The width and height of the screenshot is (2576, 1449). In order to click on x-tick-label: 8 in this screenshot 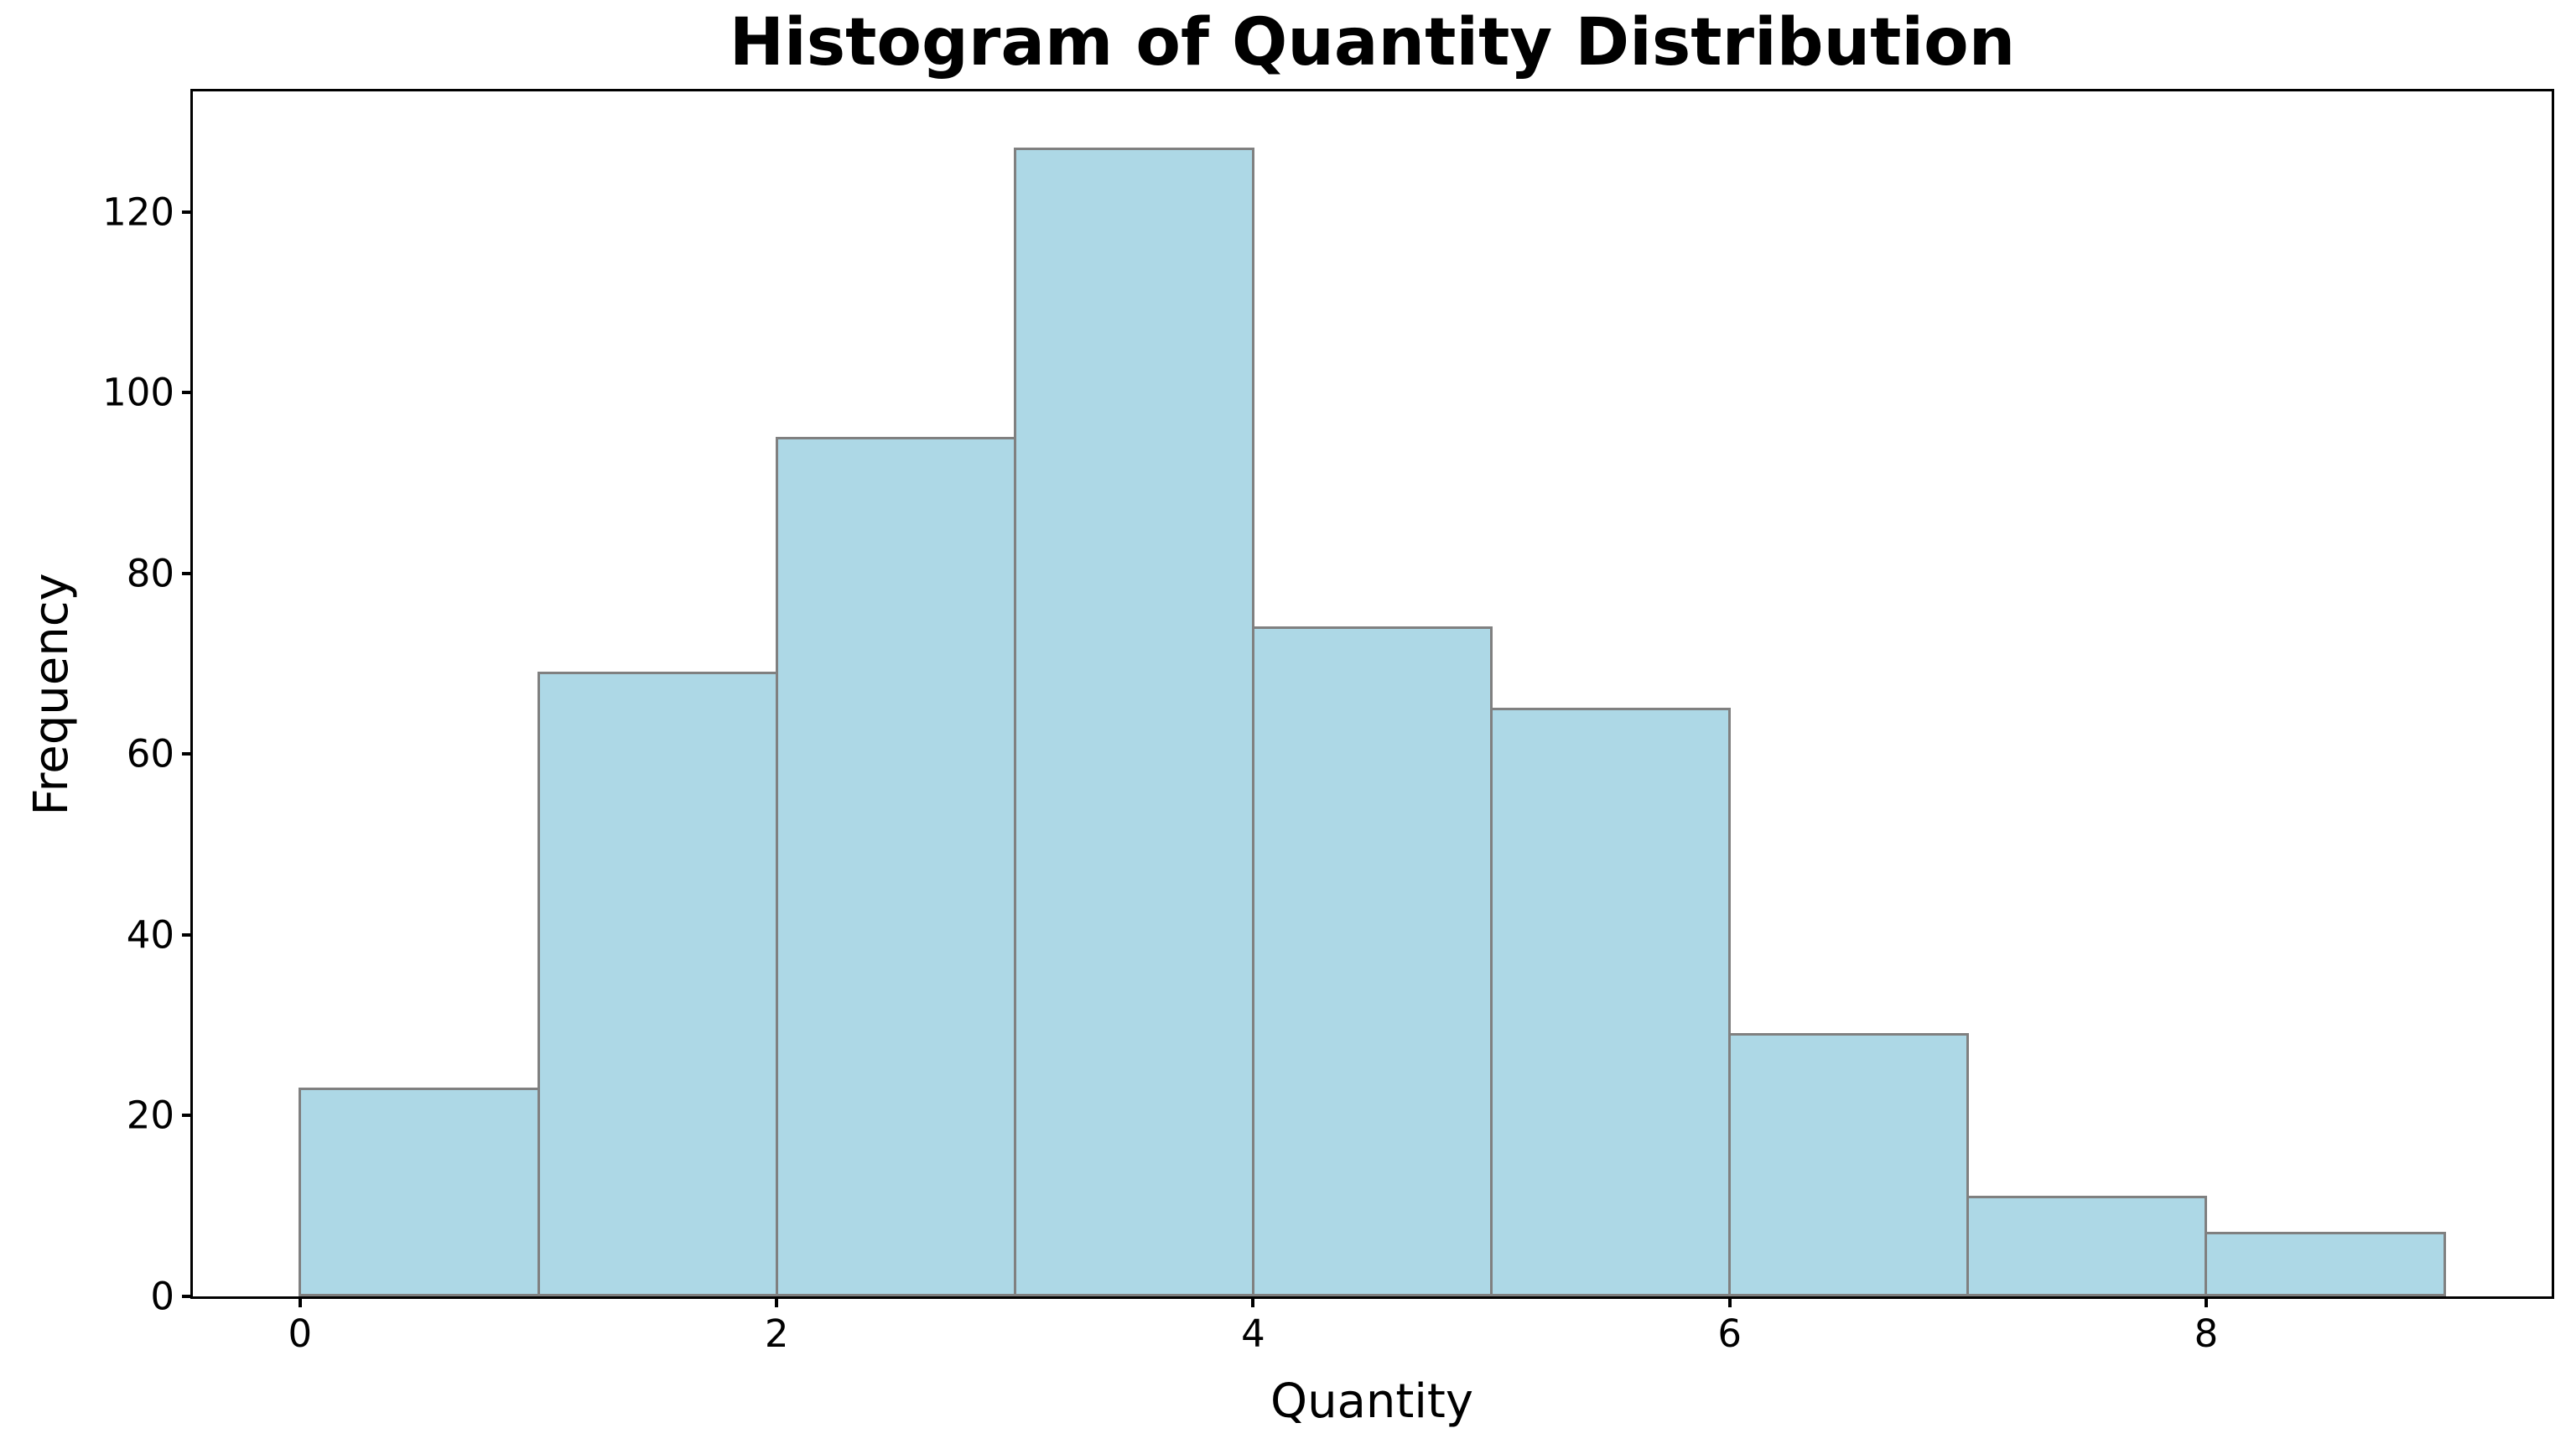, I will do `click(2206, 1333)`.